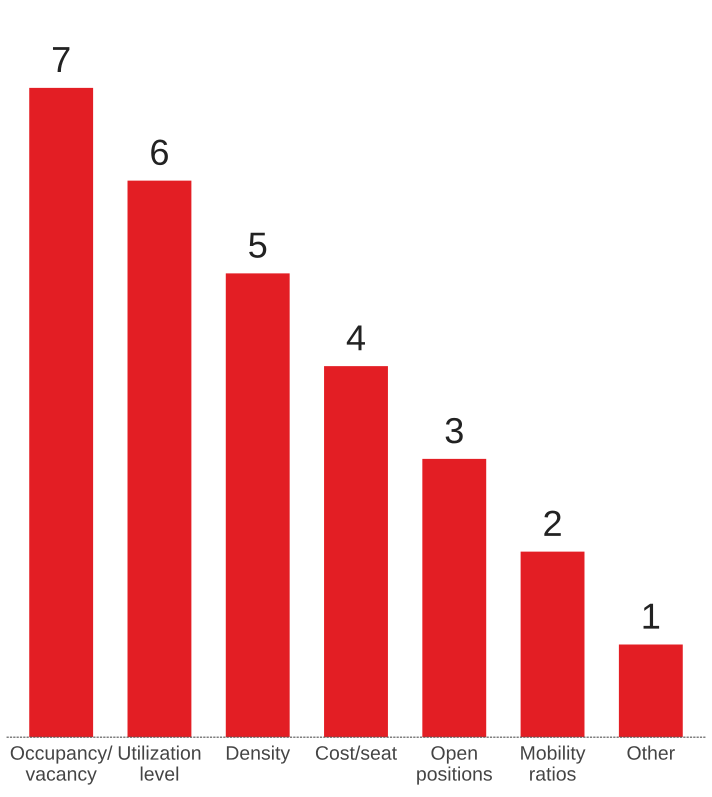 Image resolution: width=712 pixels, height=797 pixels. Describe the element at coordinates (257, 245) in the screenshot. I see `data-label: 5` at that location.